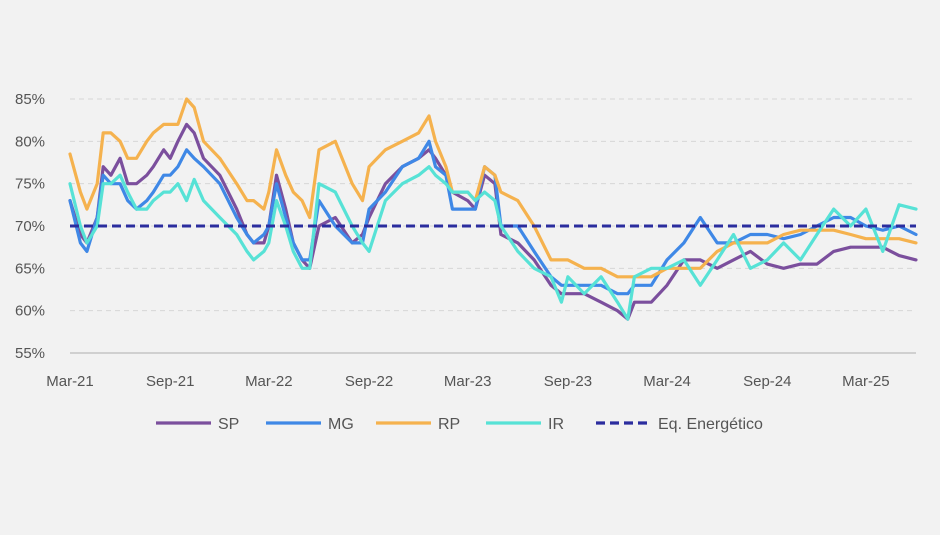 Image resolution: width=940 pixels, height=535 pixels. Describe the element at coordinates (667, 381) in the screenshot. I see `x-tick-label: Mar-24` at that location.